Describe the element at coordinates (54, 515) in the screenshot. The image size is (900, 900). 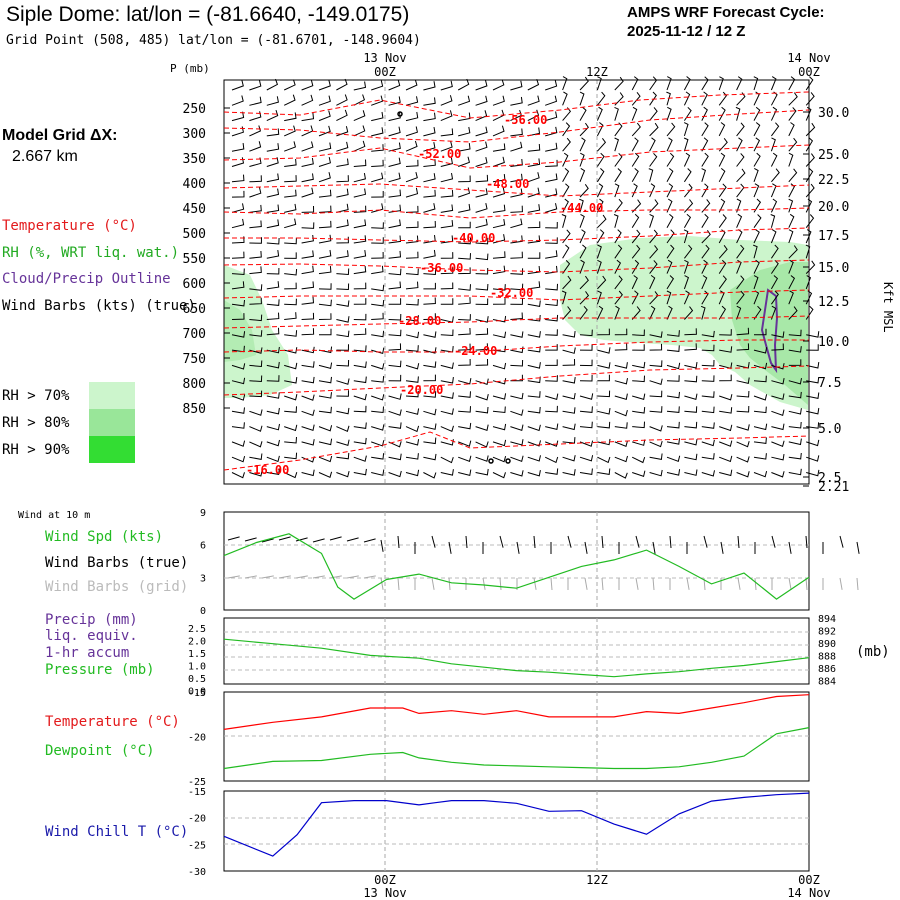
I see `wind-10m-title: Wind at 10 m` at that location.